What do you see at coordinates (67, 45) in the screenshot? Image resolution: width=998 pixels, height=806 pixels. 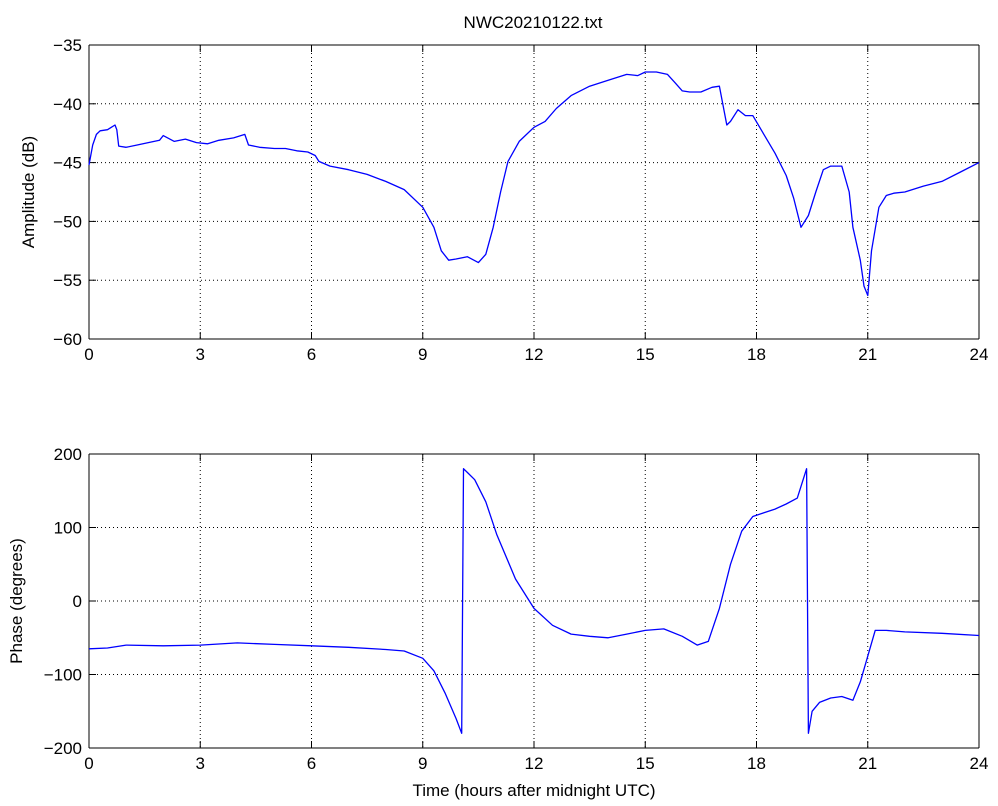 I see `amplitude-ytick-label: −35` at bounding box center [67, 45].